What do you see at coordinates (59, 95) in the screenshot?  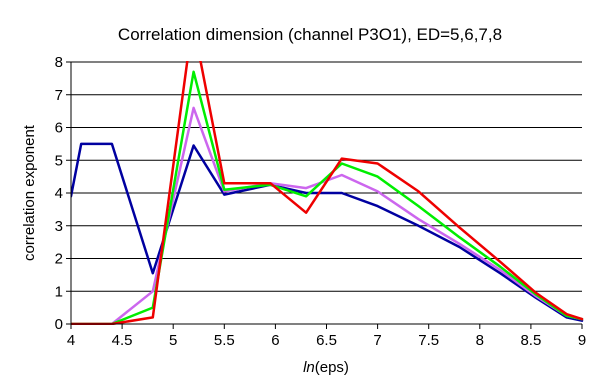 I see `y-tick-label: 7` at bounding box center [59, 95].